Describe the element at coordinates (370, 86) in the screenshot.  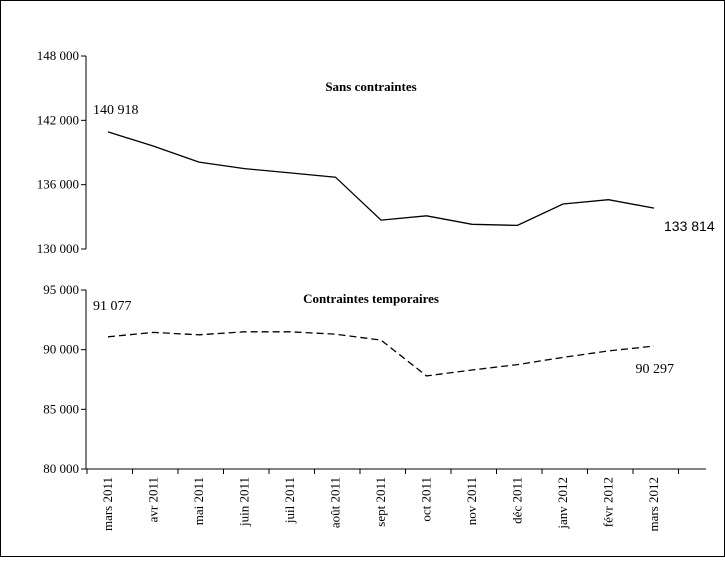
I see `top-panel-title: Sans contraintes` at that location.